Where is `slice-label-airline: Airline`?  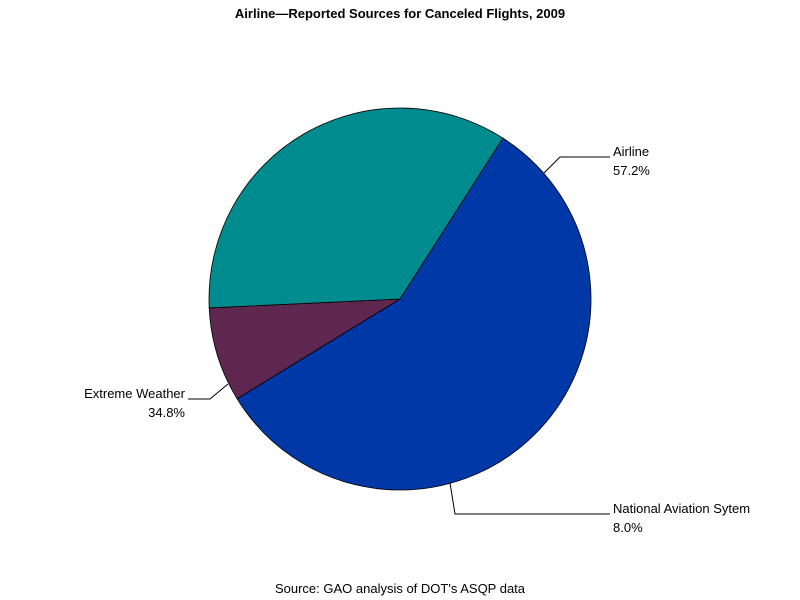
slice-label-airline: Airline is located at coordinates (631, 151).